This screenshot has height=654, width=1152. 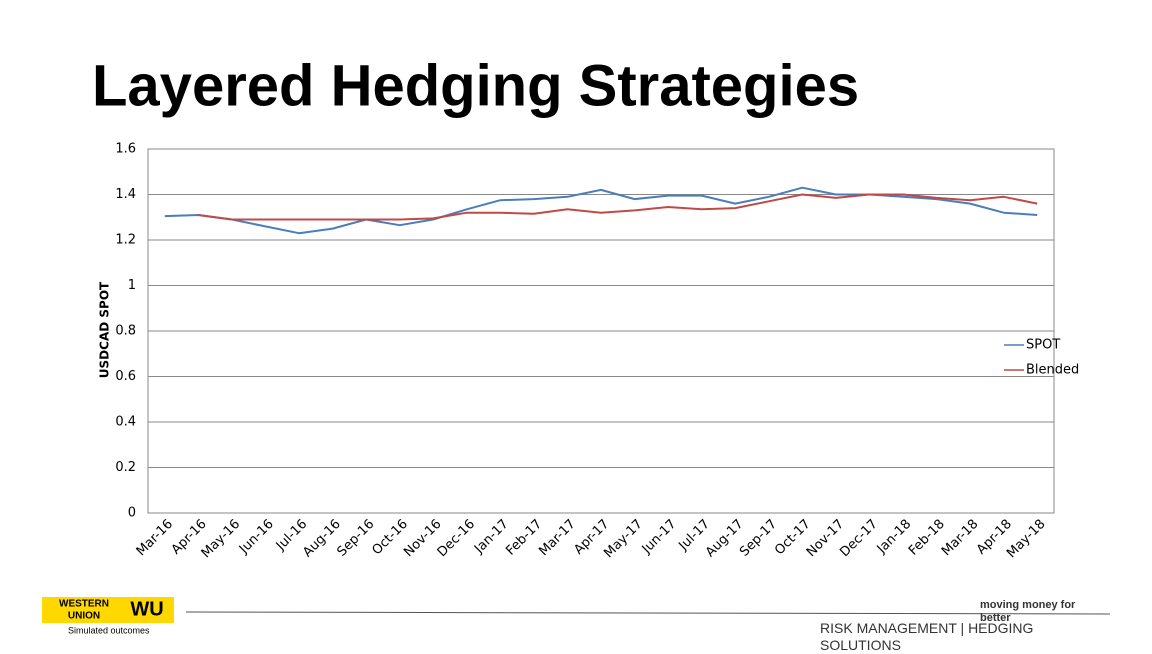 What do you see at coordinates (155, 538) in the screenshot?
I see `x-tick-label: Mar-16` at bounding box center [155, 538].